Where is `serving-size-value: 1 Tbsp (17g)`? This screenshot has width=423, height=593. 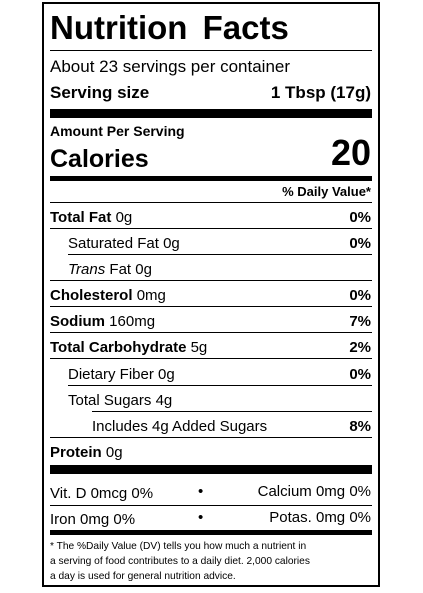
serving-size-value: 1 Tbsp (17g) is located at coordinates (320, 92).